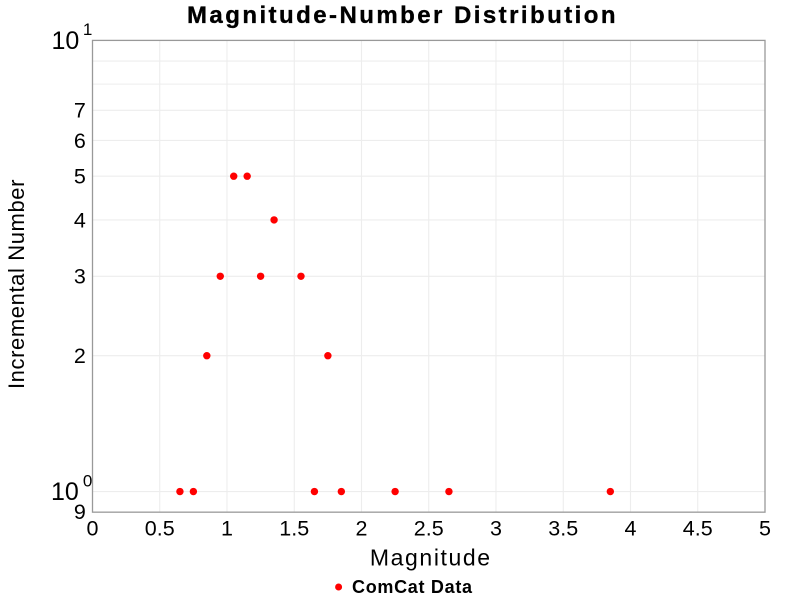 This screenshot has height=600, width=800. I want to click on svg-text: 0.5, so click(160, 529).